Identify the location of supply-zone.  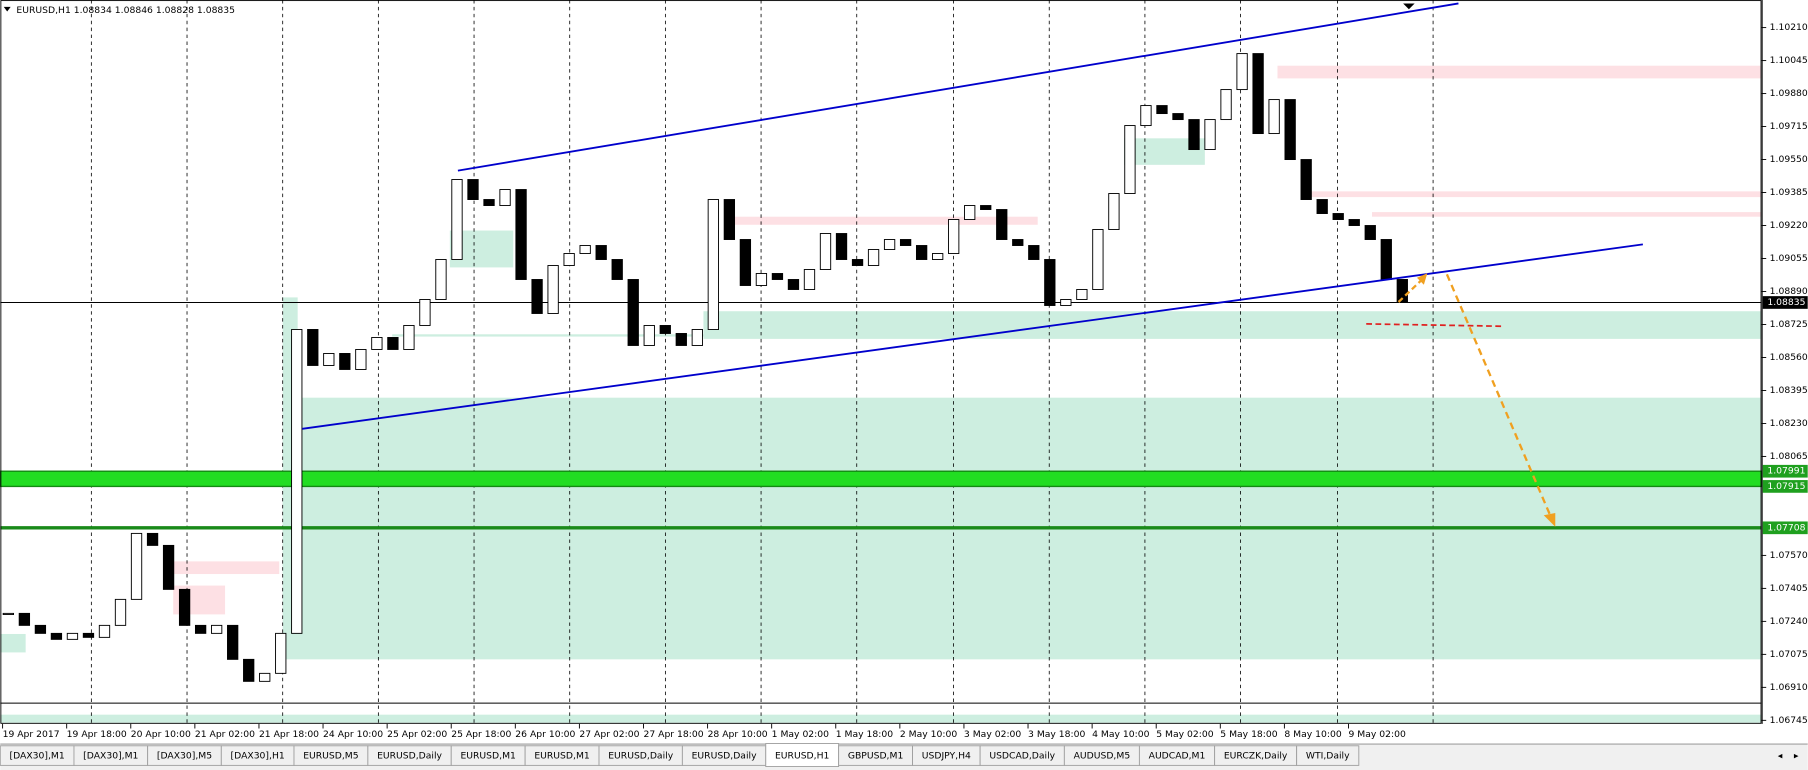
(1519, 72).